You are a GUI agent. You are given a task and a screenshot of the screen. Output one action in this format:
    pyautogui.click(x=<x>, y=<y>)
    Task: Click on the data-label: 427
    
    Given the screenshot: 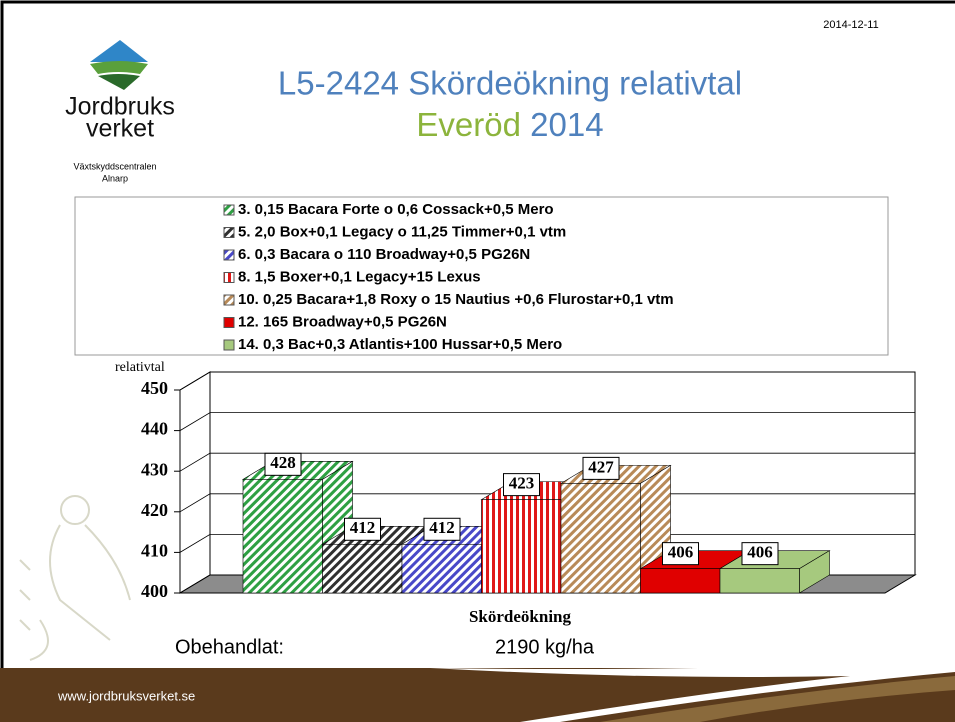 What is the action you would take?
    pyautogui.click(x=601, y=466)
    